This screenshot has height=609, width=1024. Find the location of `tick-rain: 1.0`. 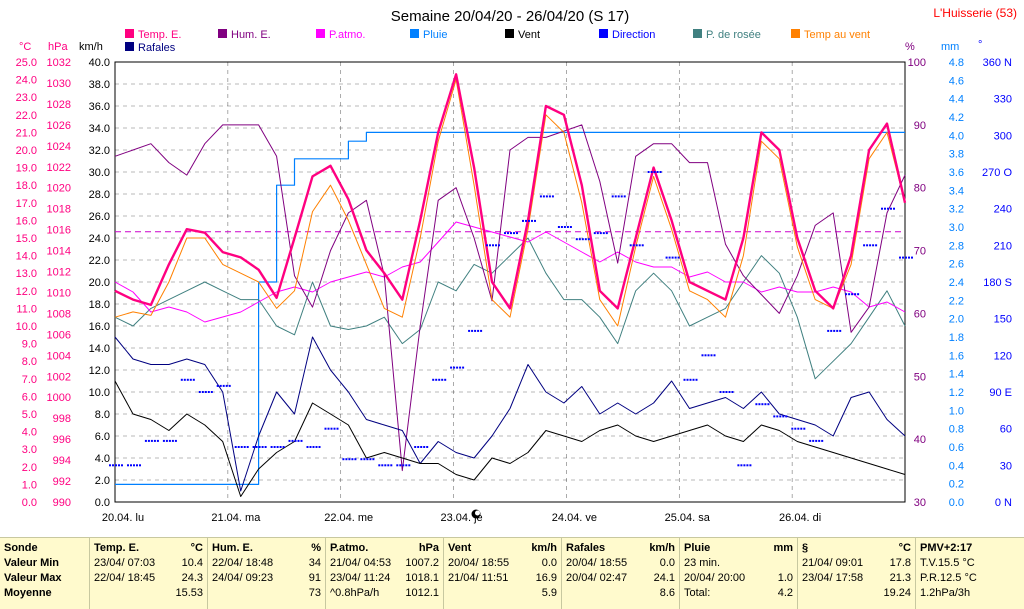

tick-rain: 1.0 is located at coordinates (956, 411).